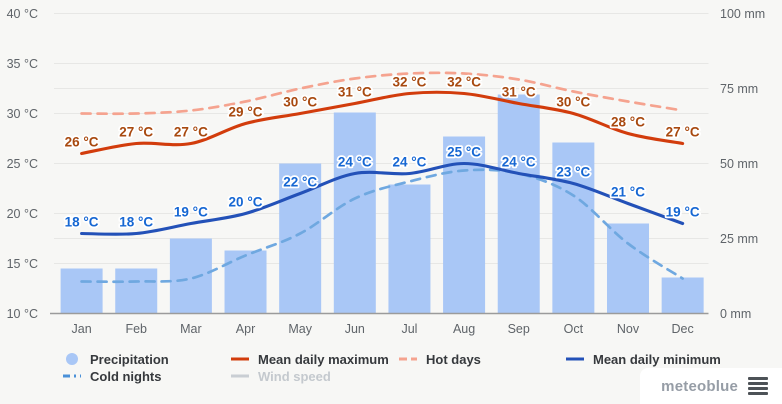  What do you see at coordinates (628, 192) in the screenshot?
I see `temperature-point-label: 21 °C` at bounding box center [628, 192].